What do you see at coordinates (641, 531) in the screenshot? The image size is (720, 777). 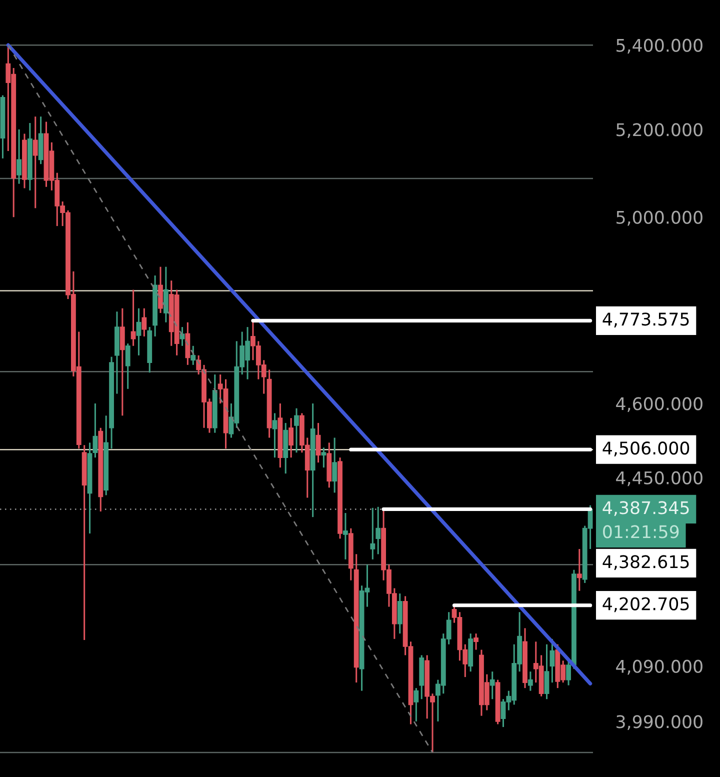 I see `text: 01:21:59` at bounding box center [641, 531].